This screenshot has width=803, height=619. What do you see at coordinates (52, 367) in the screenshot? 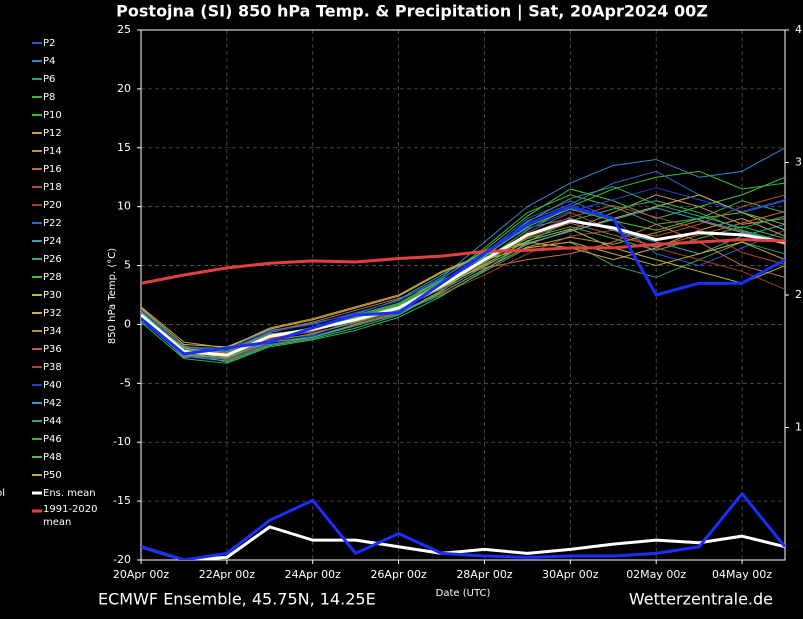
I see `legend-label: P38` at bounding box center [52, 367].